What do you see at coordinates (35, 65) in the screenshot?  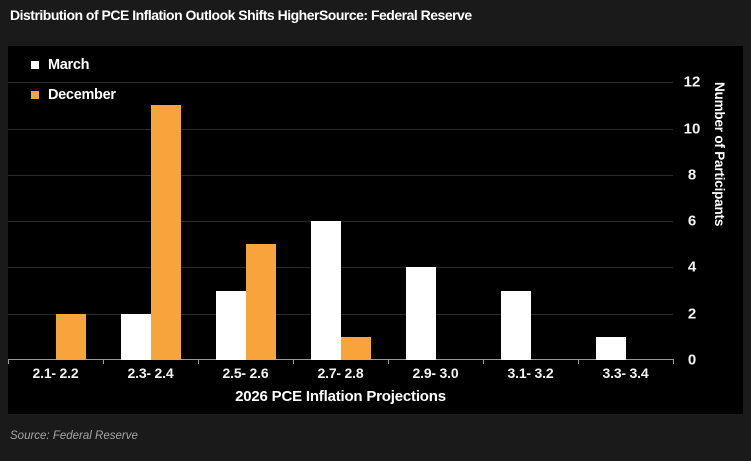 I see `legend-swatch-march` at bounding box center [35, 65].